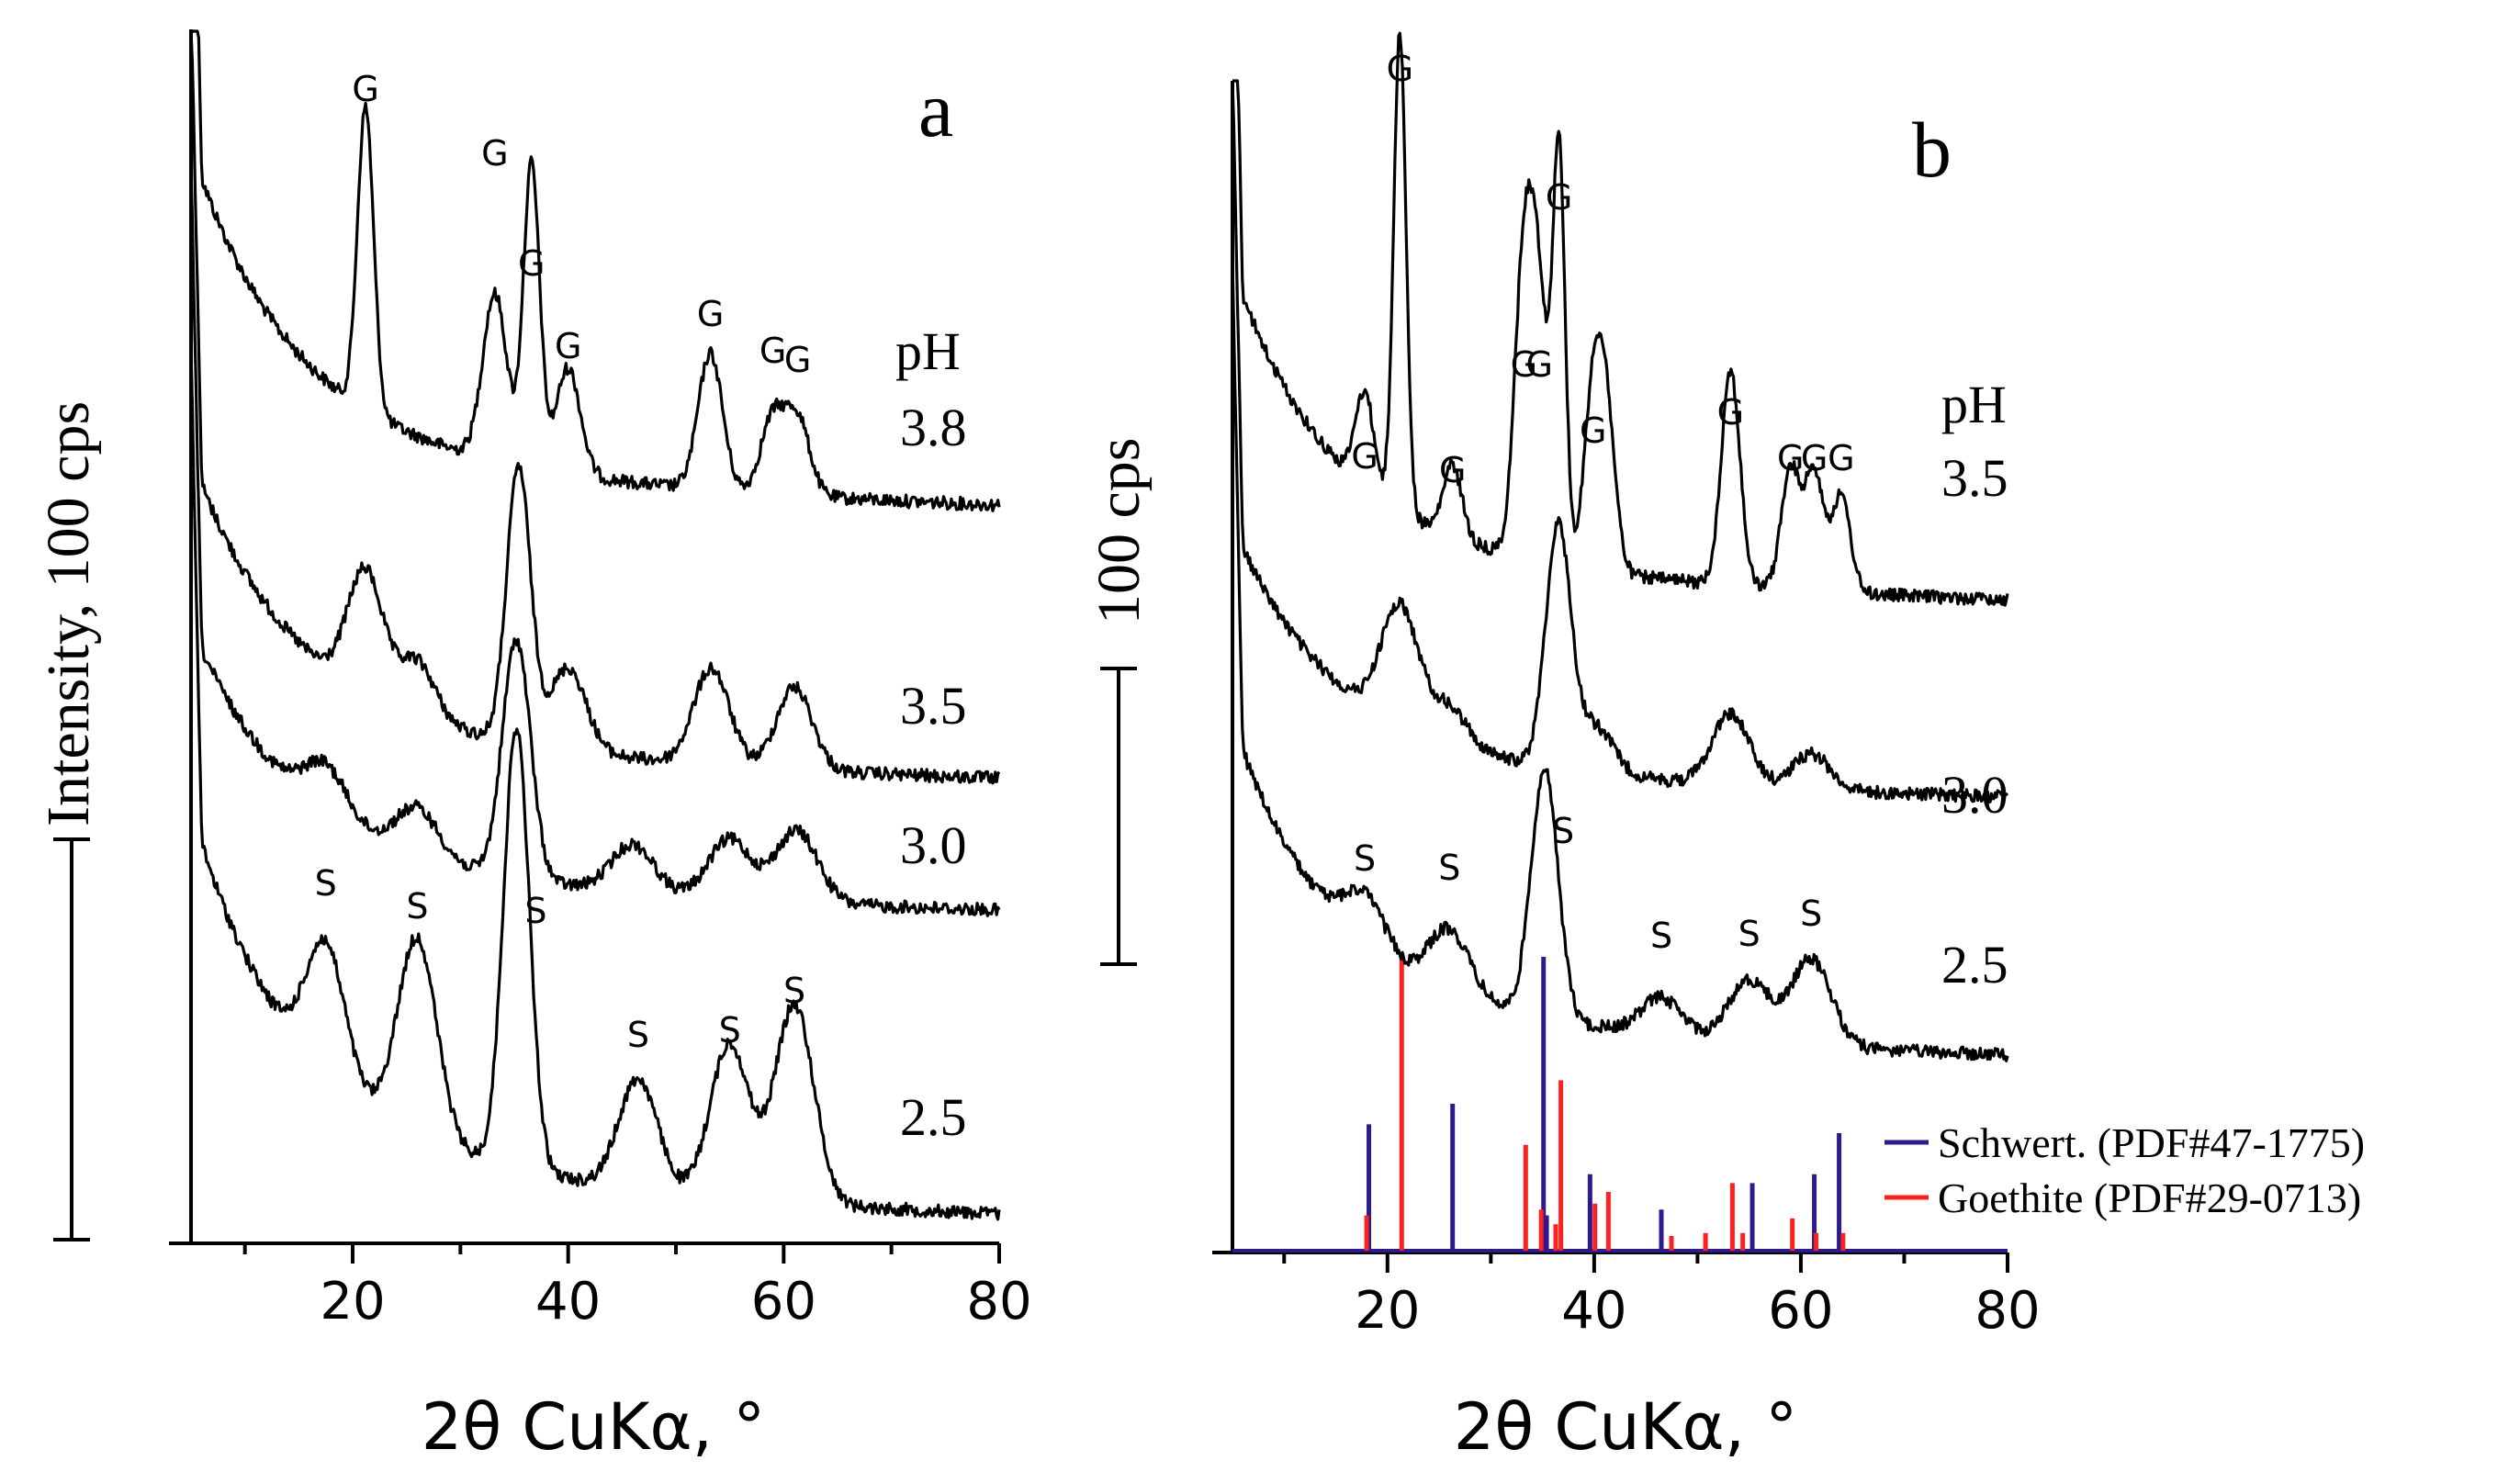  Describe the element at coordinates (1119, 531) in the screenshot. I see `panel-b-y-axis-label: 100 cps` at that location.